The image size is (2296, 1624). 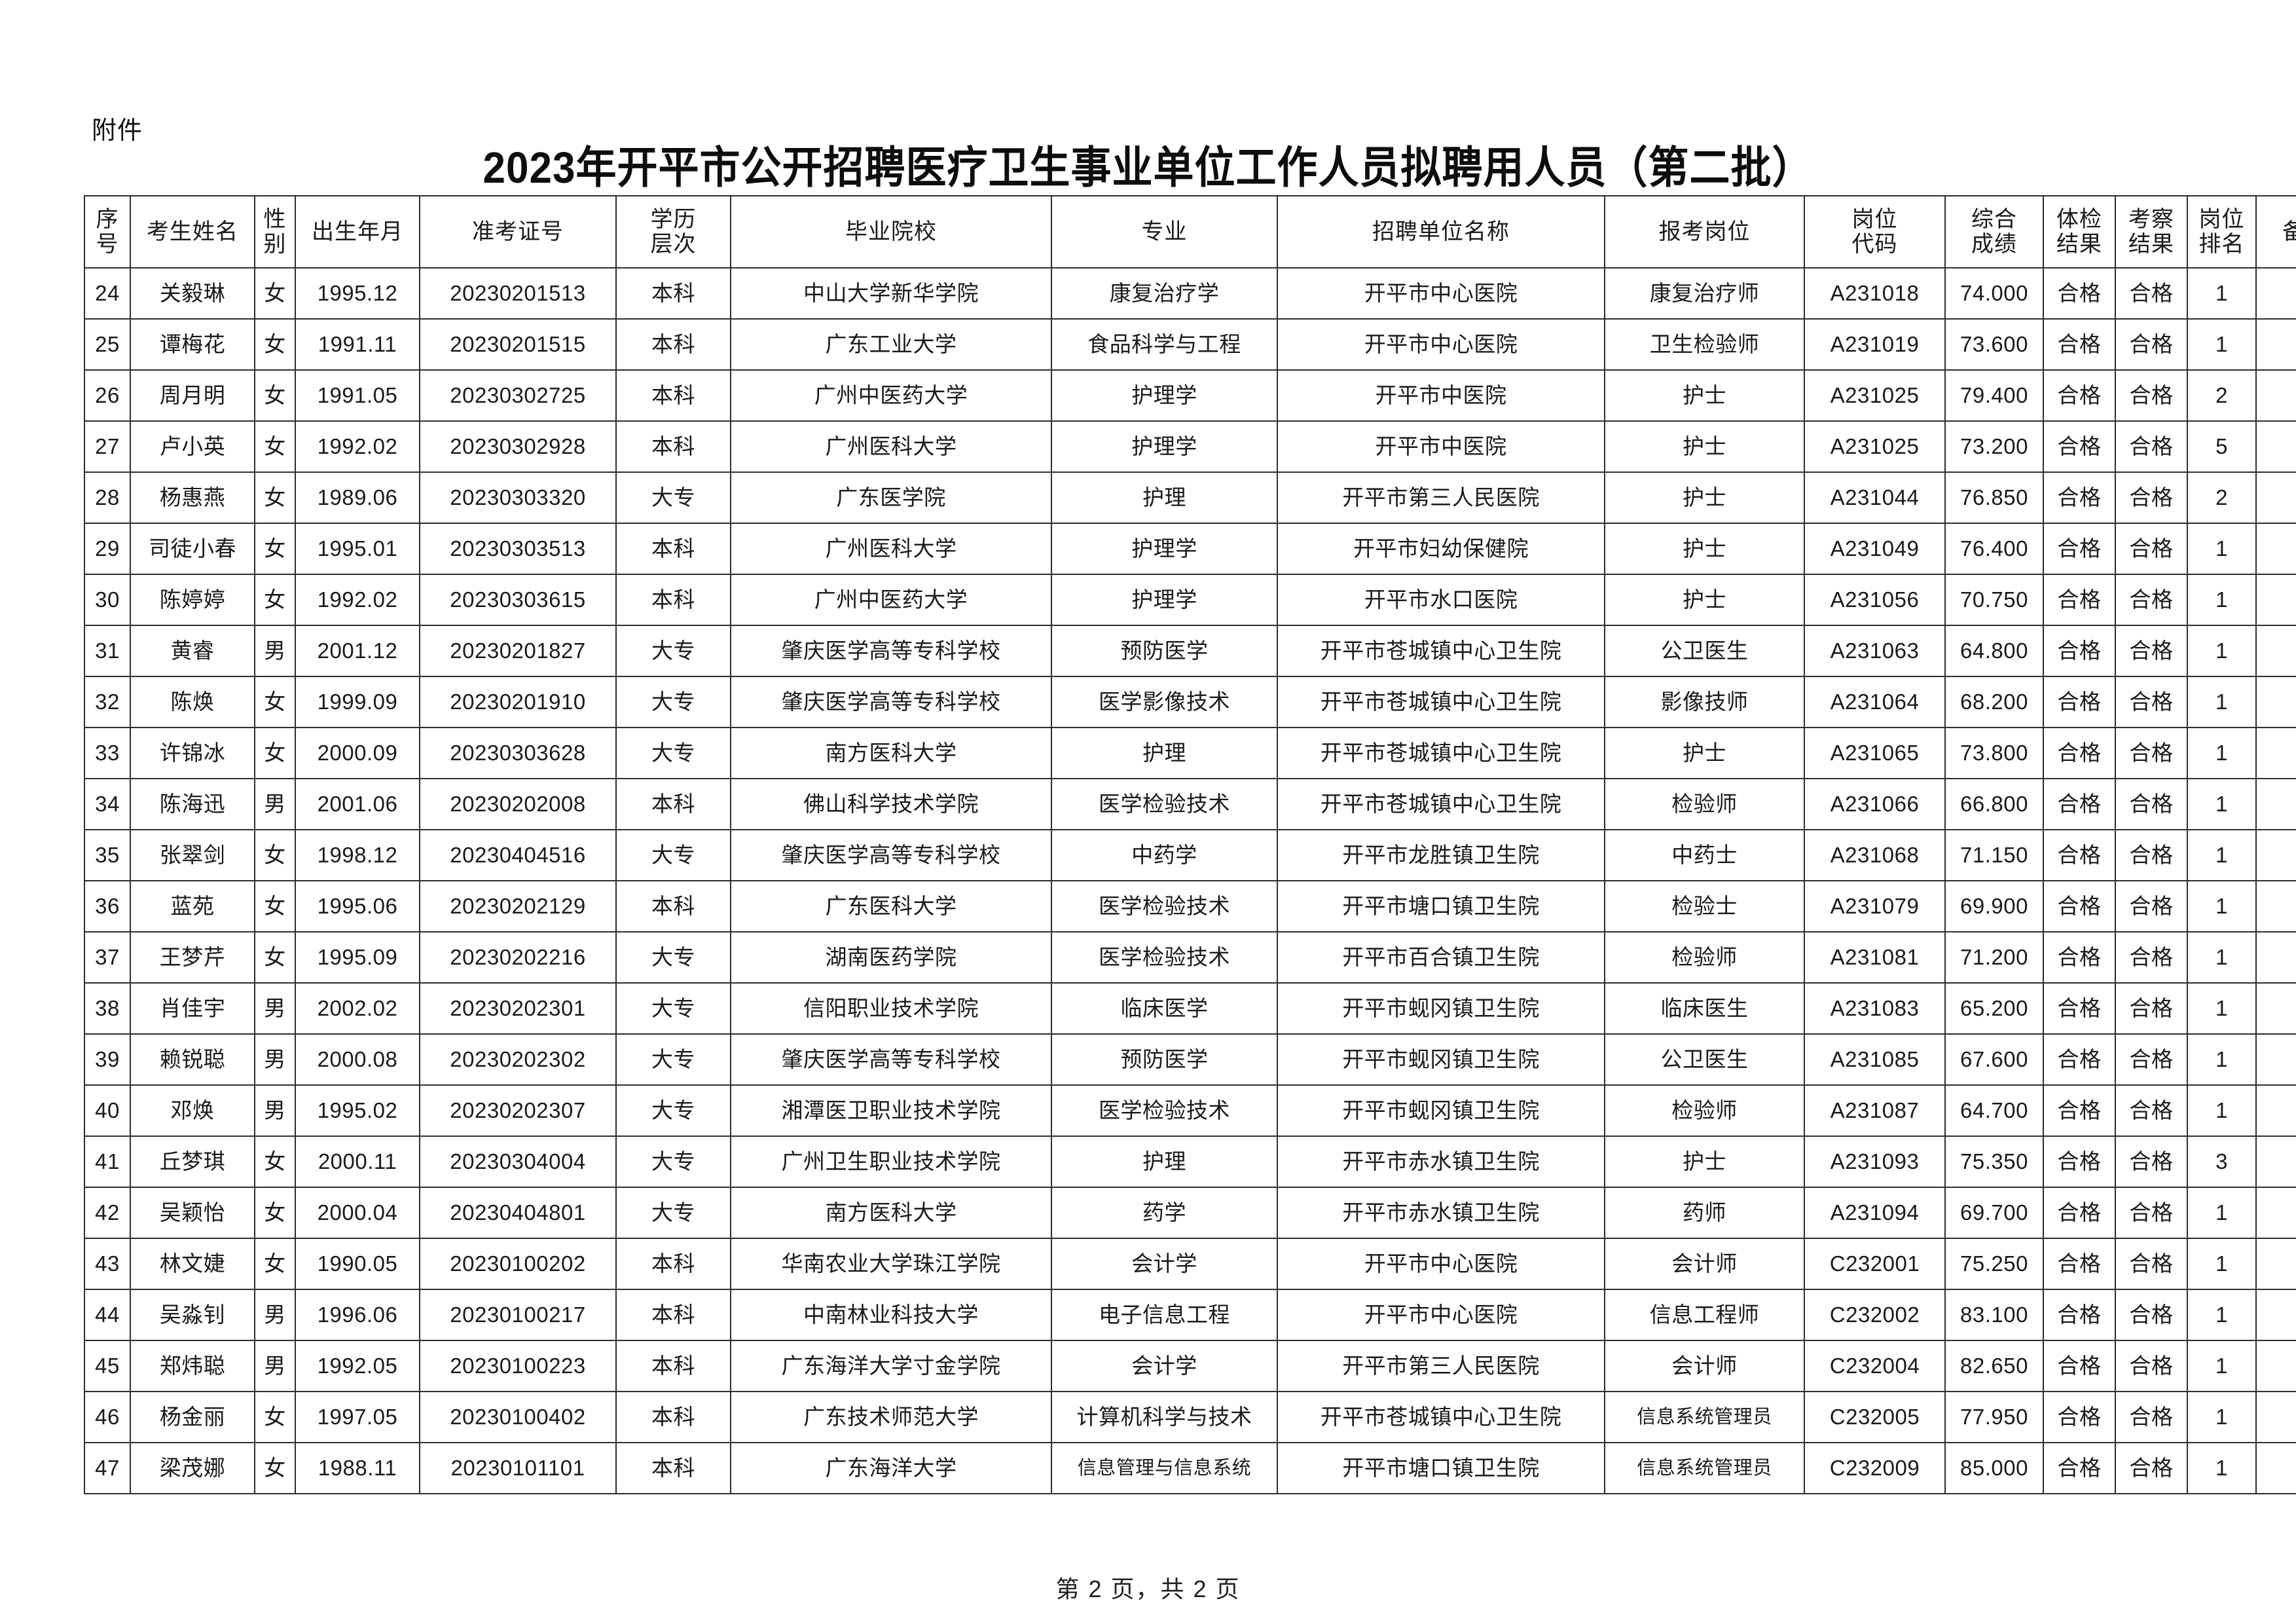 What do you see at coordinates (1875, 344) in the screenshot?
I see `cell-post-code: A231019` at bounding box center [1875, 344].